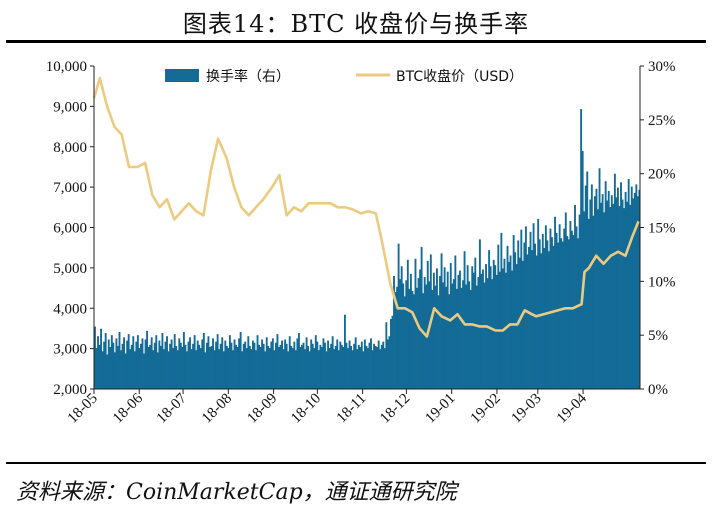 The height and width of the screenshot is (514, 712). I want to click on x-tick-label: 18-08, so click(217, 409).